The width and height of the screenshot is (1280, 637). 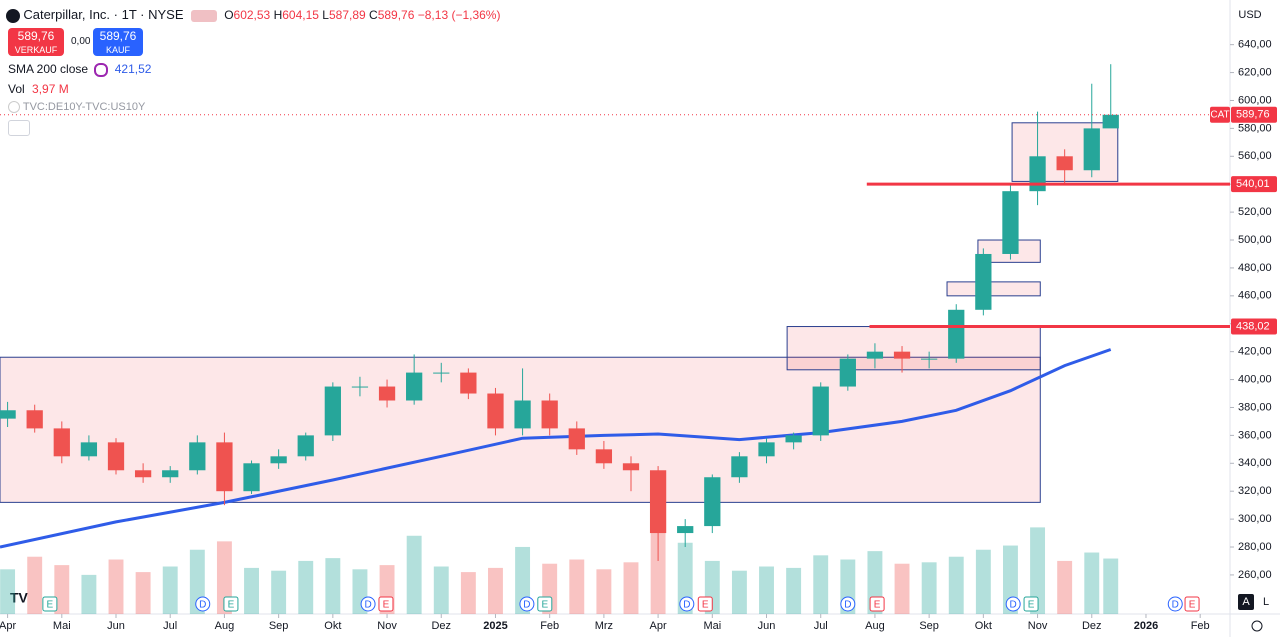 I want to click on log-scale-label: L, so click(x=1266, y=602).